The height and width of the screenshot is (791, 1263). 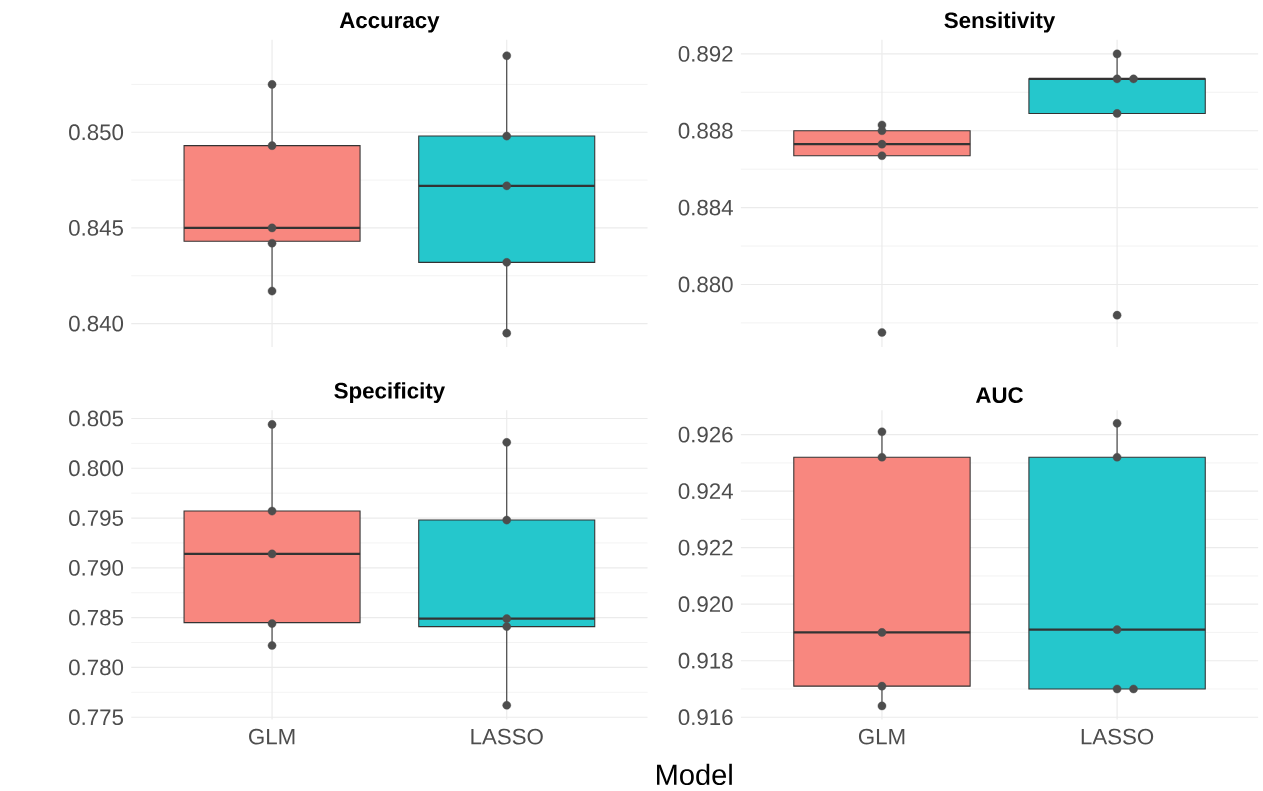 I want to click on chart-title: Specificity, so click(x=389, y=392).